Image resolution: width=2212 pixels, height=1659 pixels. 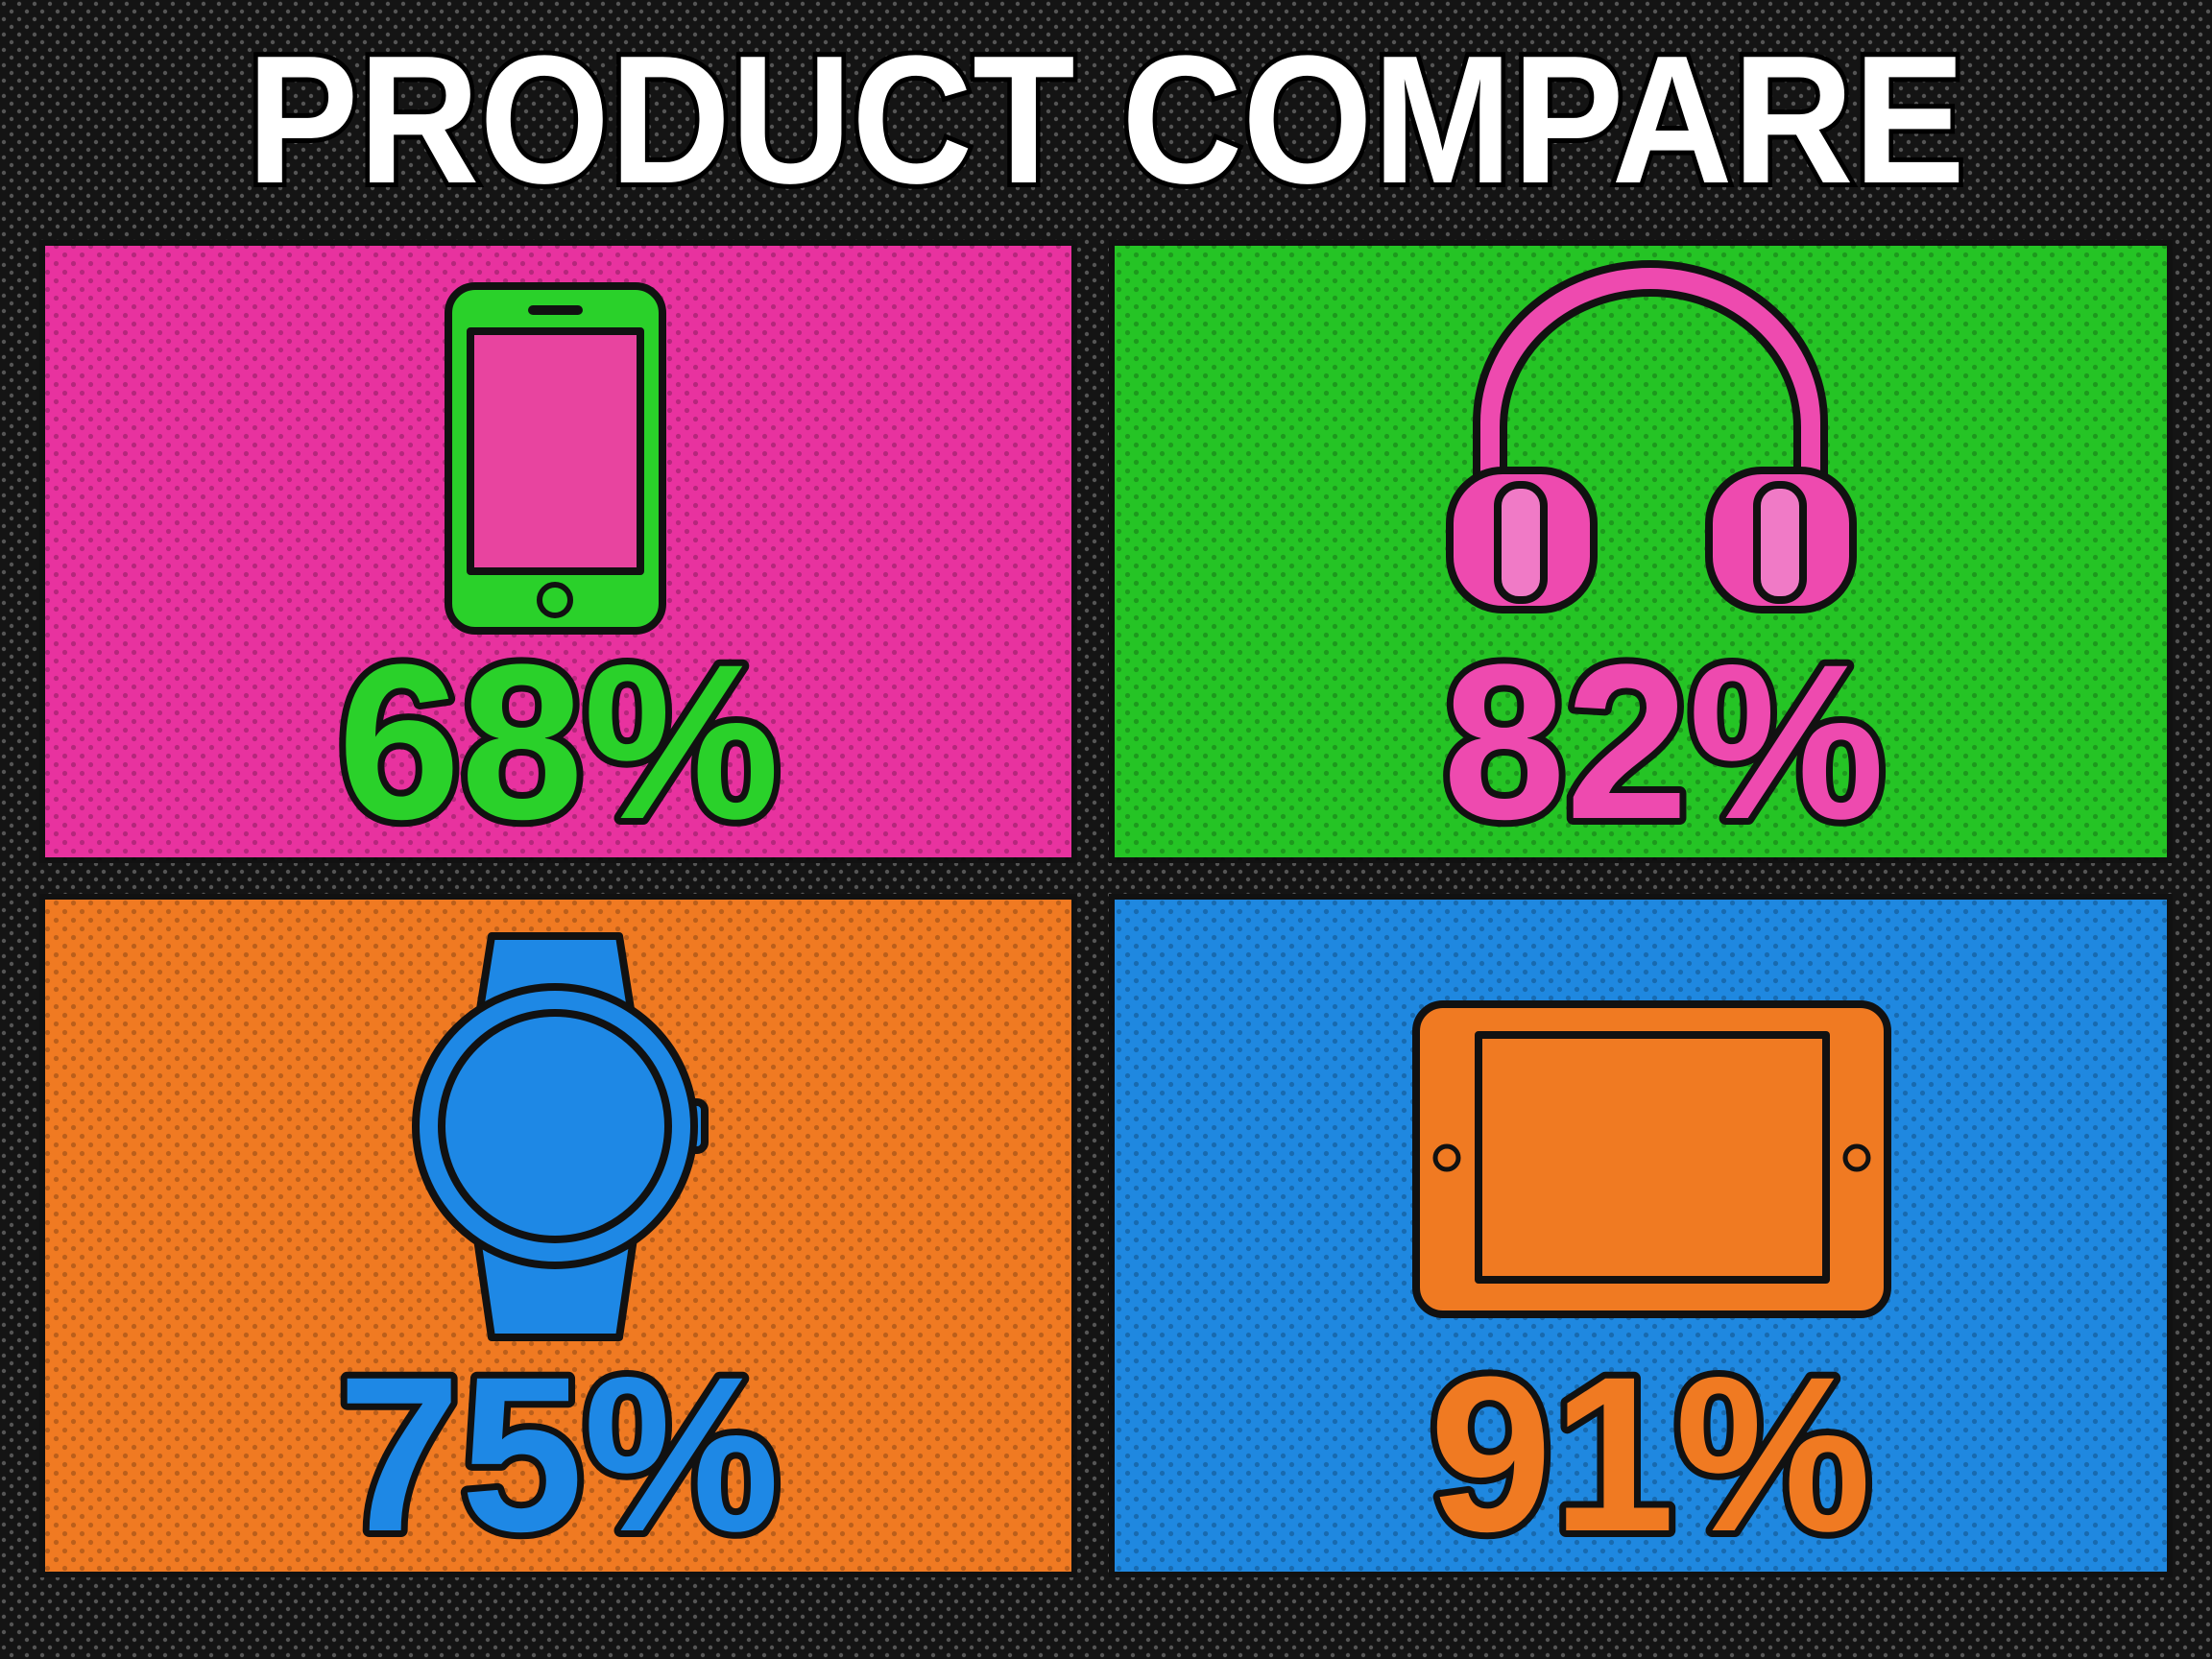 What do you see at coordinates (559, 741) in the screenshot?
I see `percentage: 68%` at bounding box center [559, 741].